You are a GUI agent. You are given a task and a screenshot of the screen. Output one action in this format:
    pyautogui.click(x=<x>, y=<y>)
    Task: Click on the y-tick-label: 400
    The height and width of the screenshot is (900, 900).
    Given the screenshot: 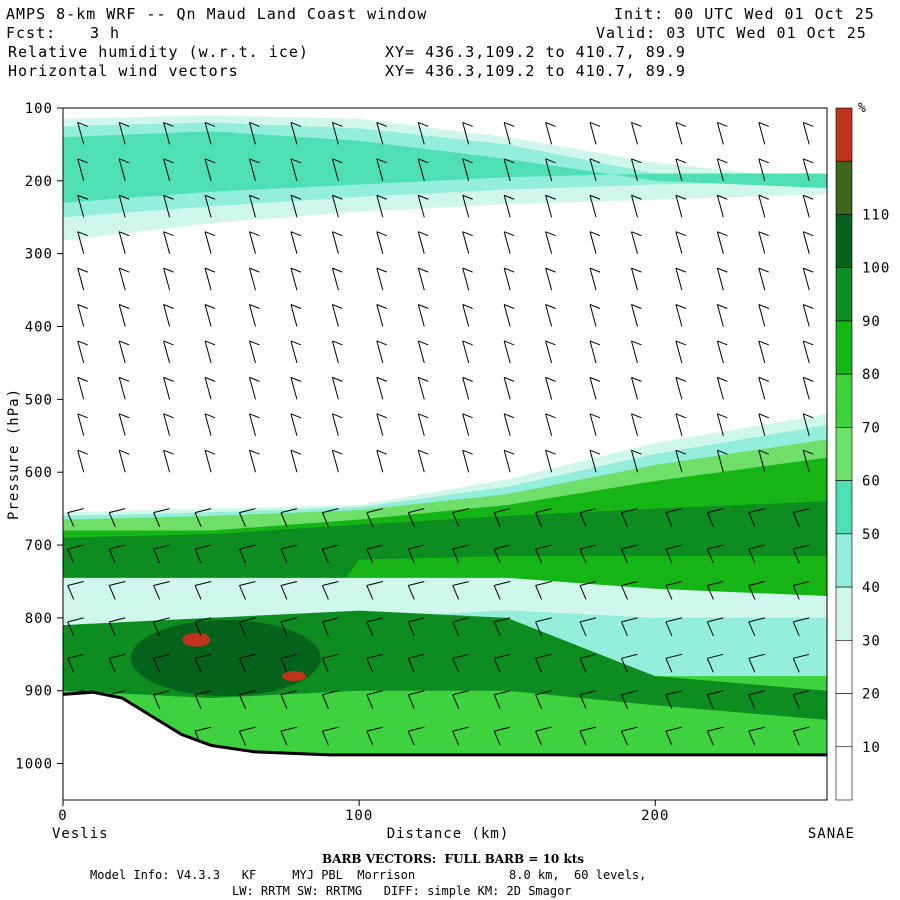 What is the action you would take?
    pyautogui.click(x=39, y=328)
    